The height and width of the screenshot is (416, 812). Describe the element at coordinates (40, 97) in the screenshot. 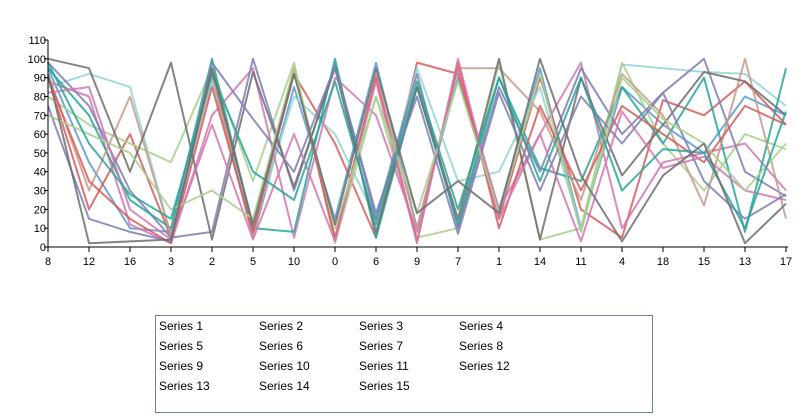

I see `y-tick-label: 80` at that location.